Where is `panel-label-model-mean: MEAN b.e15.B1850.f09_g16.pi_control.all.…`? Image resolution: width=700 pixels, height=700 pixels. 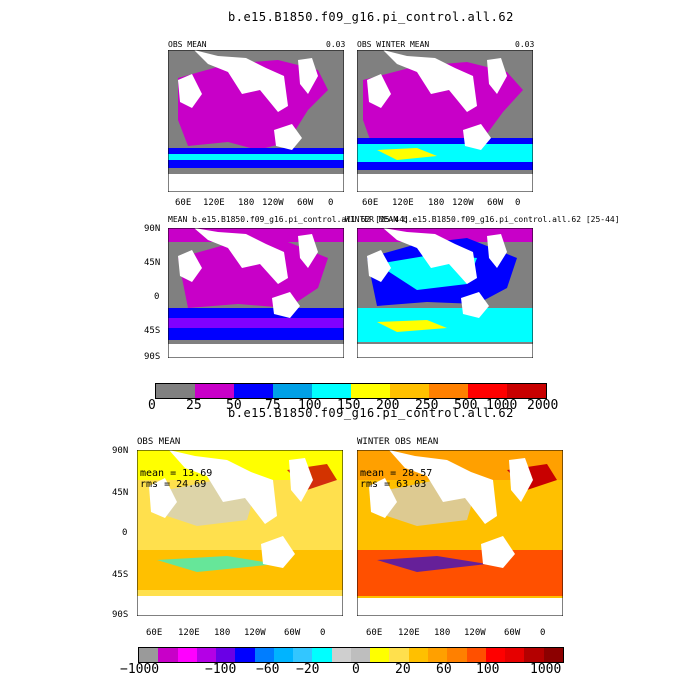
panel-label-model-mean: MEAN b.e15.B1850.f09_g16.pi_control.all.… is located at coordinates (288, 219).